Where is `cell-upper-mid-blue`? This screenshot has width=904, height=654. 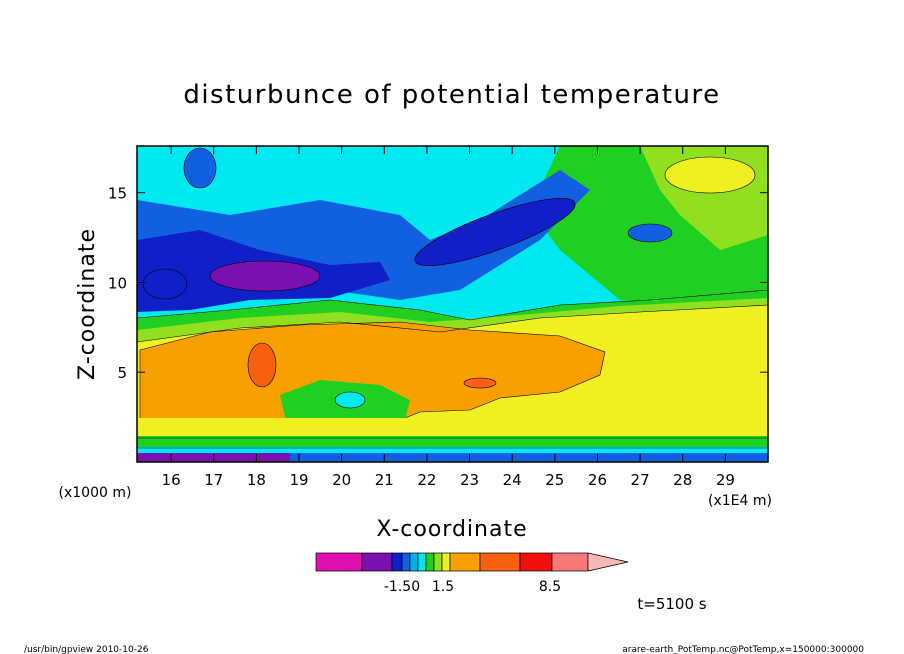
cell-upper-mid-blue is located at coordinates (495, 232).